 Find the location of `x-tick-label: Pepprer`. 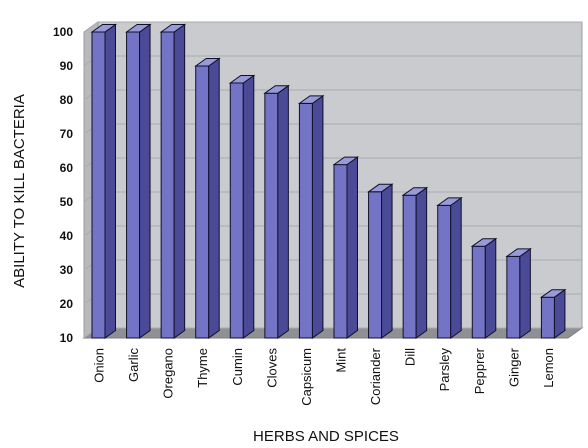

x-tick-label: Pepprer is located at coordinates (479, 370).